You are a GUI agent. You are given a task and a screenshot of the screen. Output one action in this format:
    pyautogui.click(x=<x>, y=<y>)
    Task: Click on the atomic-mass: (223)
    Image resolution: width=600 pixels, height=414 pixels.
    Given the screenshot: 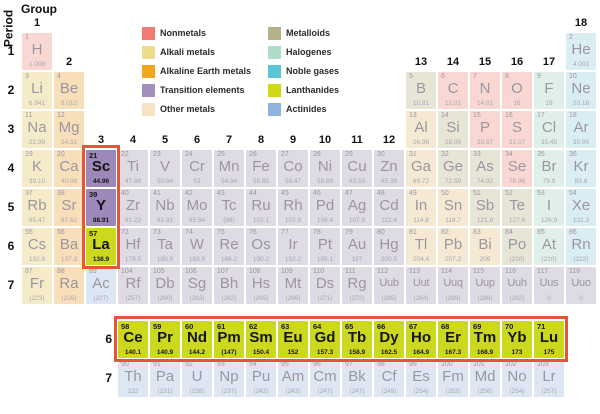 What is the action you would take?
    pyautogui.click(x=37, y=298)
    